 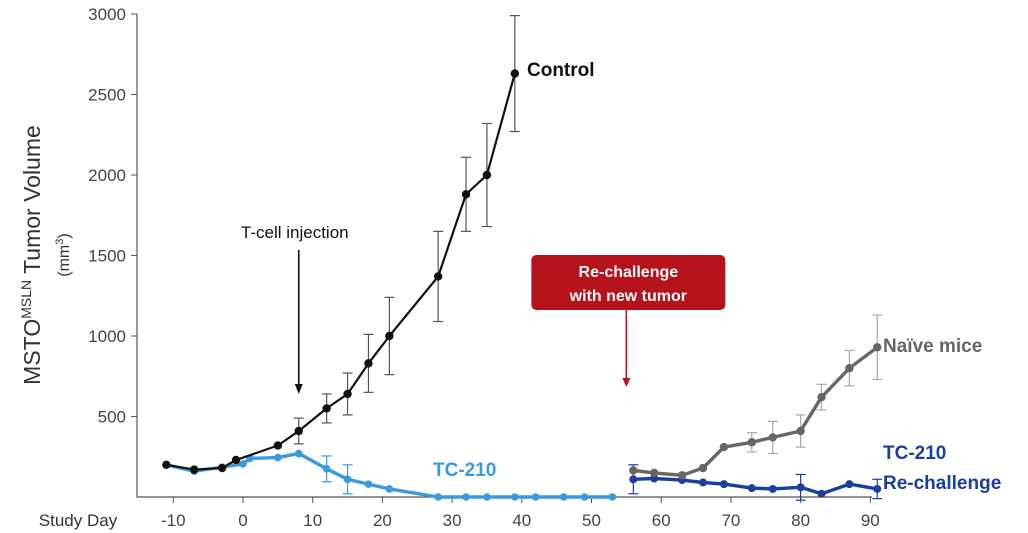 I want to click on series-label-rechallenge-line2: Re-challenge, so click(x=942, y=483).